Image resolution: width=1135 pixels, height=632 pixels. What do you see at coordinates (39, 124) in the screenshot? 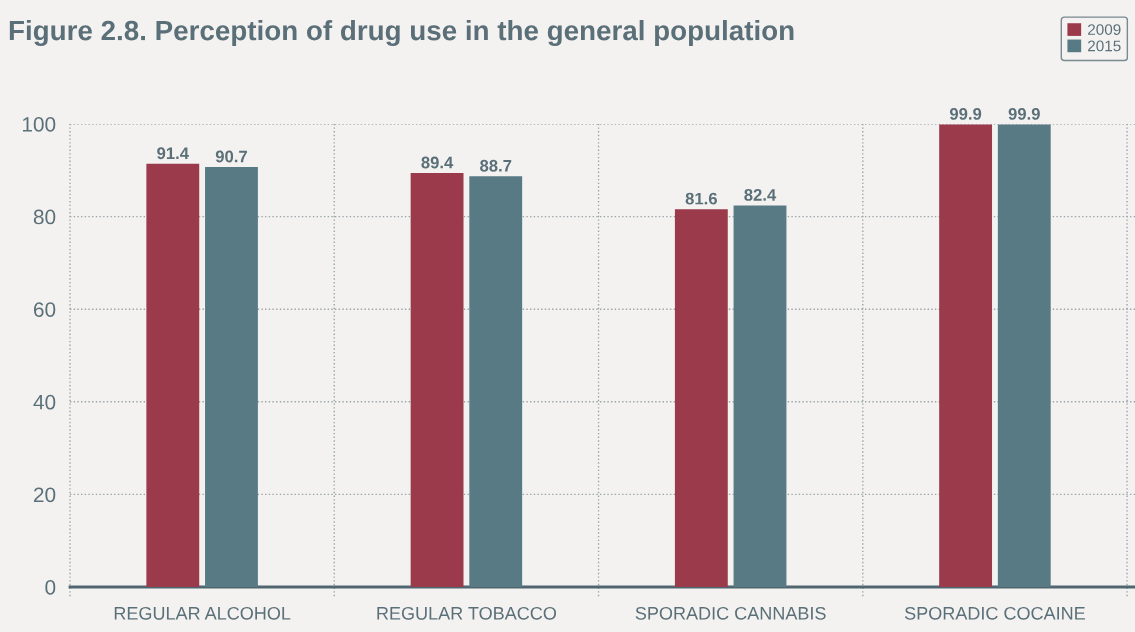
I see `y-tick-label: 100` at bounding box center [39, 124].